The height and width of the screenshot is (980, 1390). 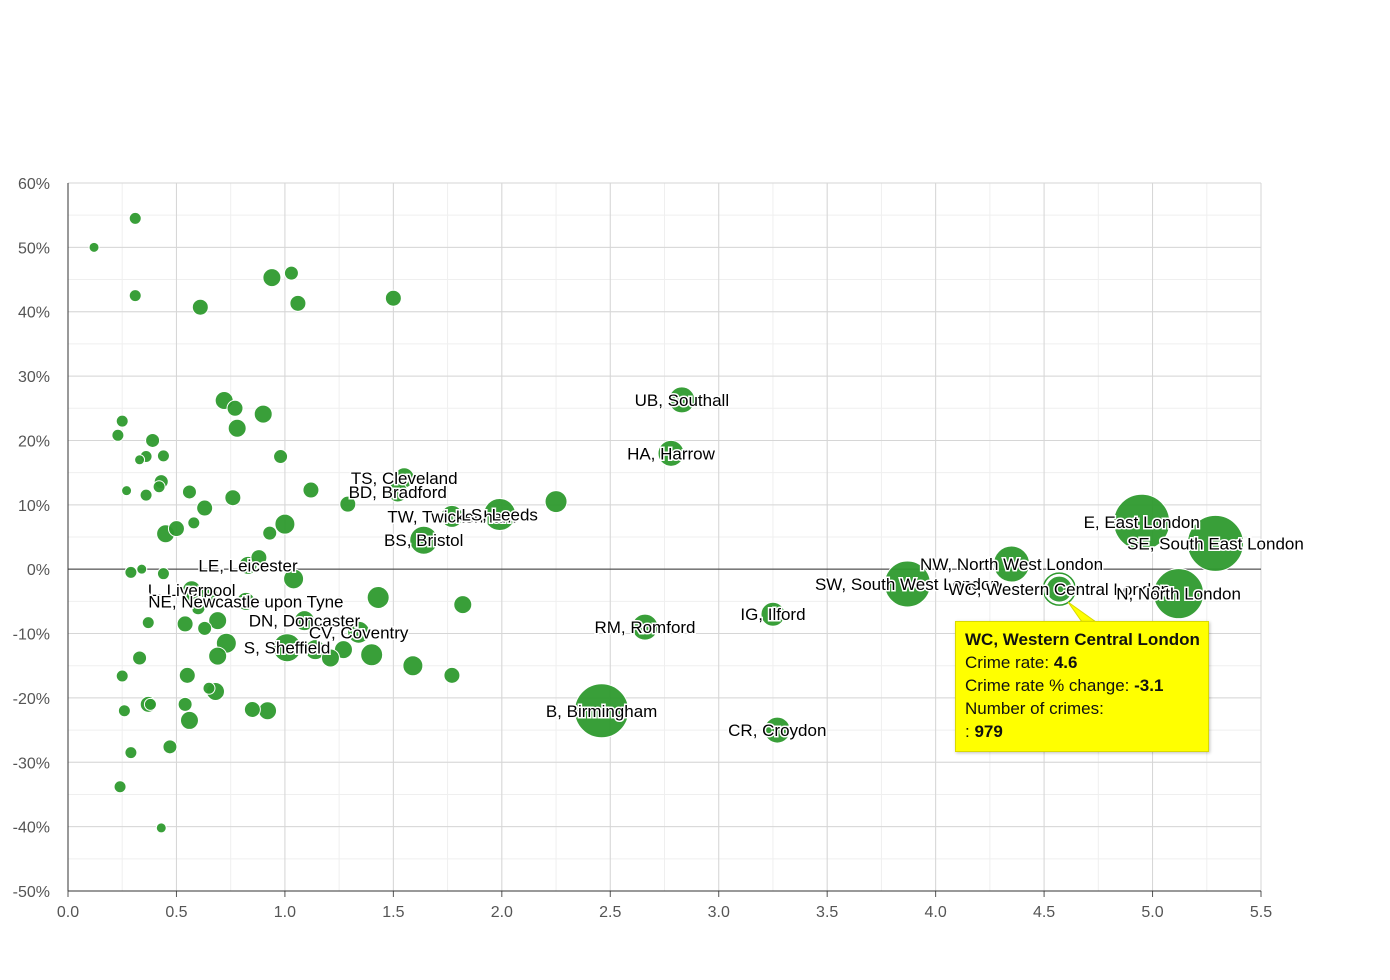 I want to click on y-tick-label: -20%, so click(x=31, y=699).